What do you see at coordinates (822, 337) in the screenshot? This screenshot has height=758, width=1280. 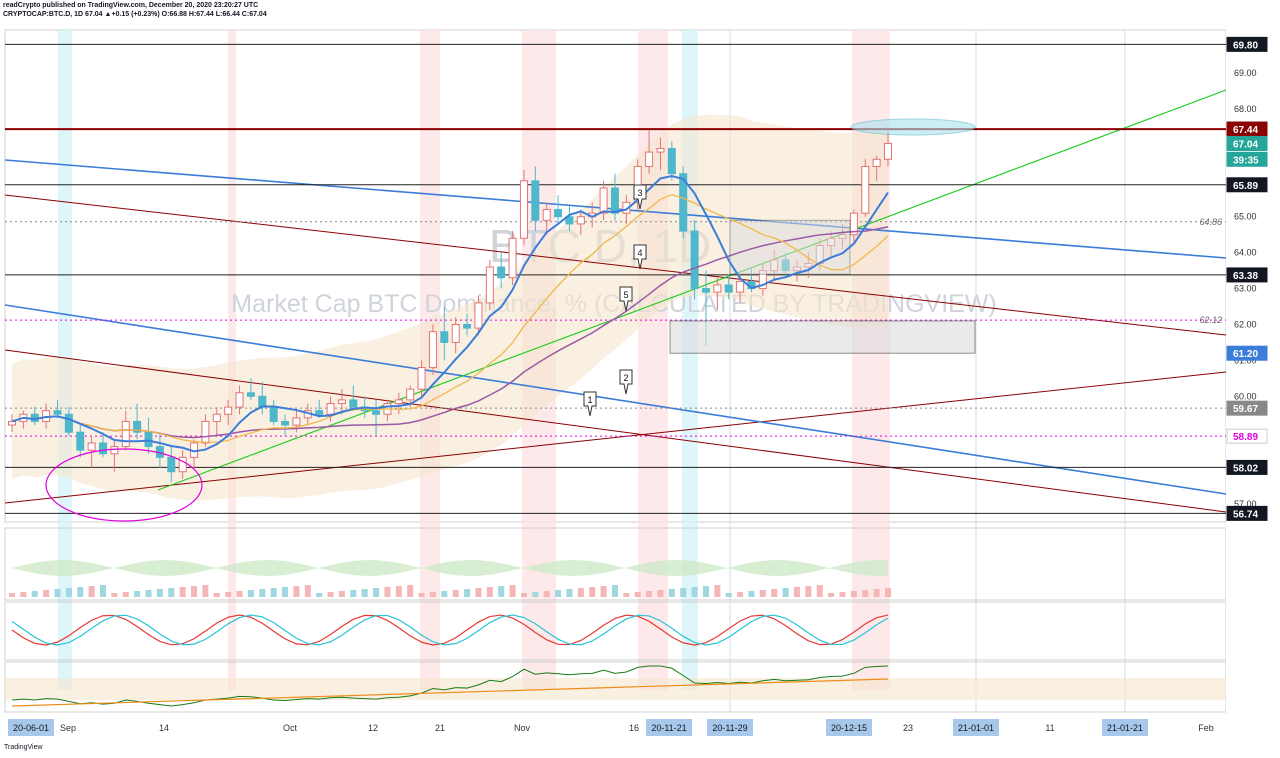 I see `zone-box` at bounding box center [822, 337].